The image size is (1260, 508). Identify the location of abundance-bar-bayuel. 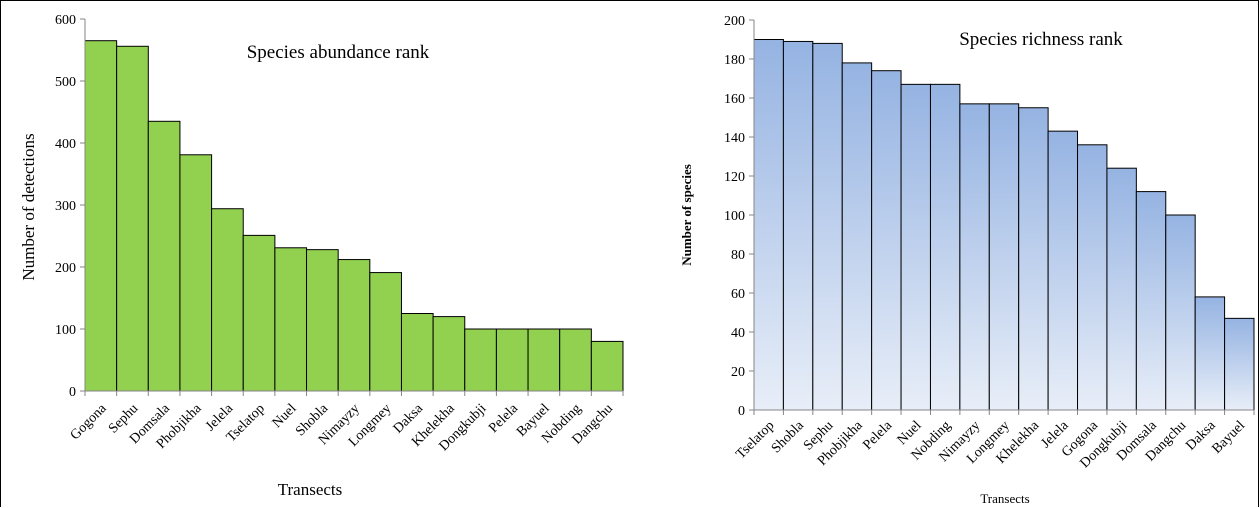
(544, 360).